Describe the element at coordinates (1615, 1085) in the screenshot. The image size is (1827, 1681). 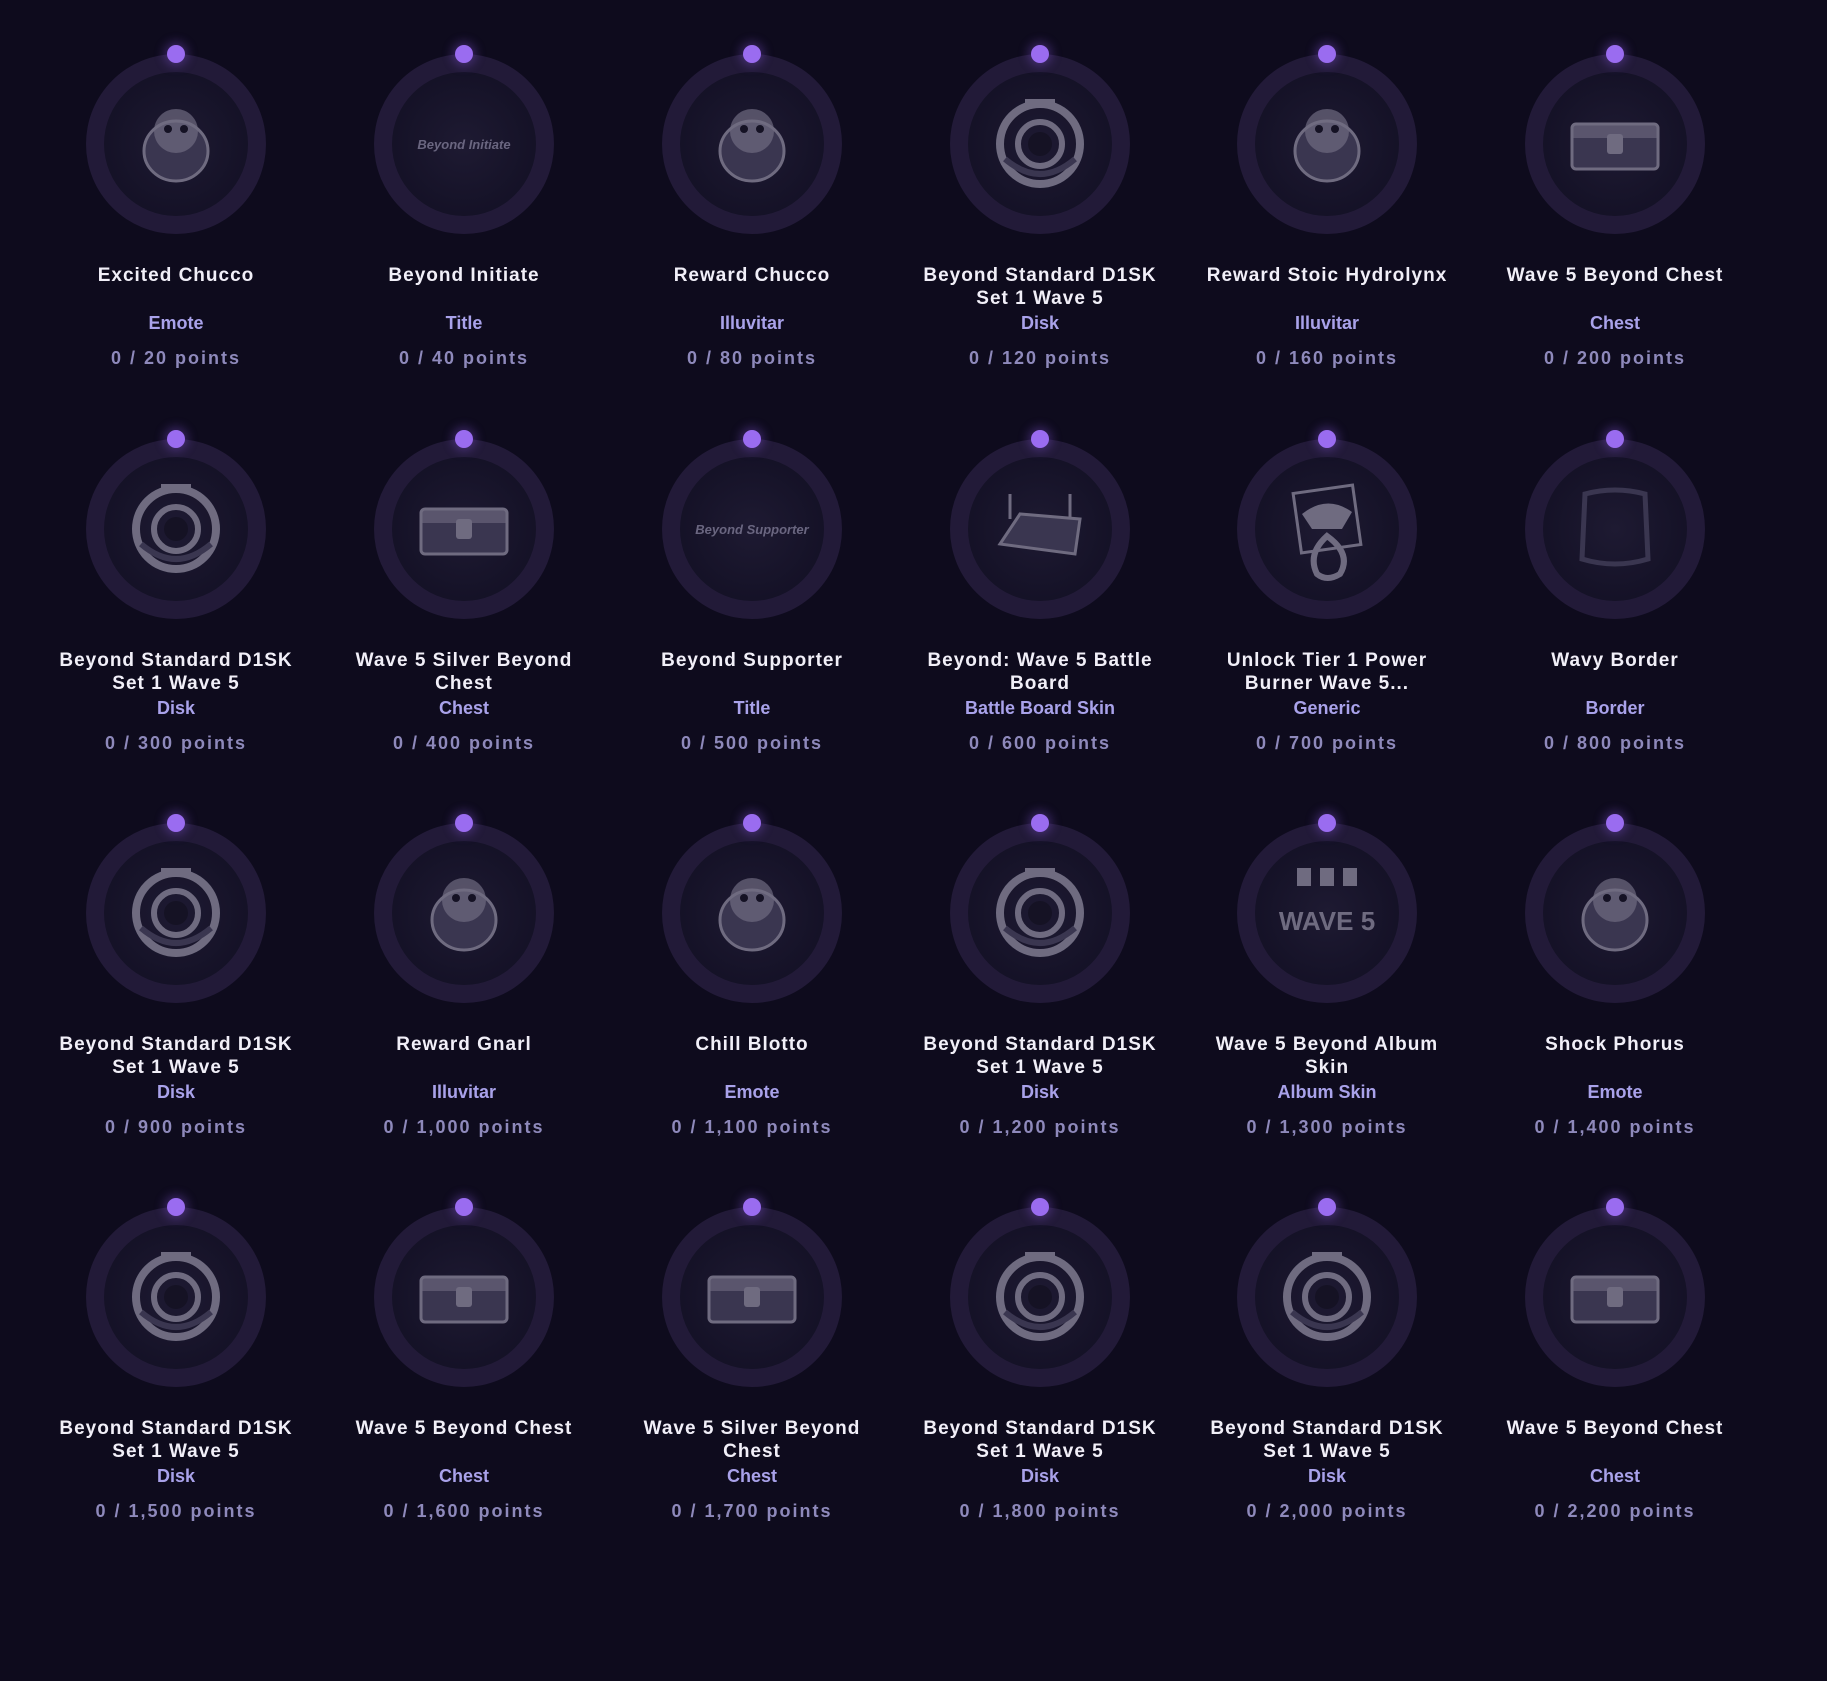
I see `reward-info: Shock Phorus Emote 0 / 1,400 points` at that location.